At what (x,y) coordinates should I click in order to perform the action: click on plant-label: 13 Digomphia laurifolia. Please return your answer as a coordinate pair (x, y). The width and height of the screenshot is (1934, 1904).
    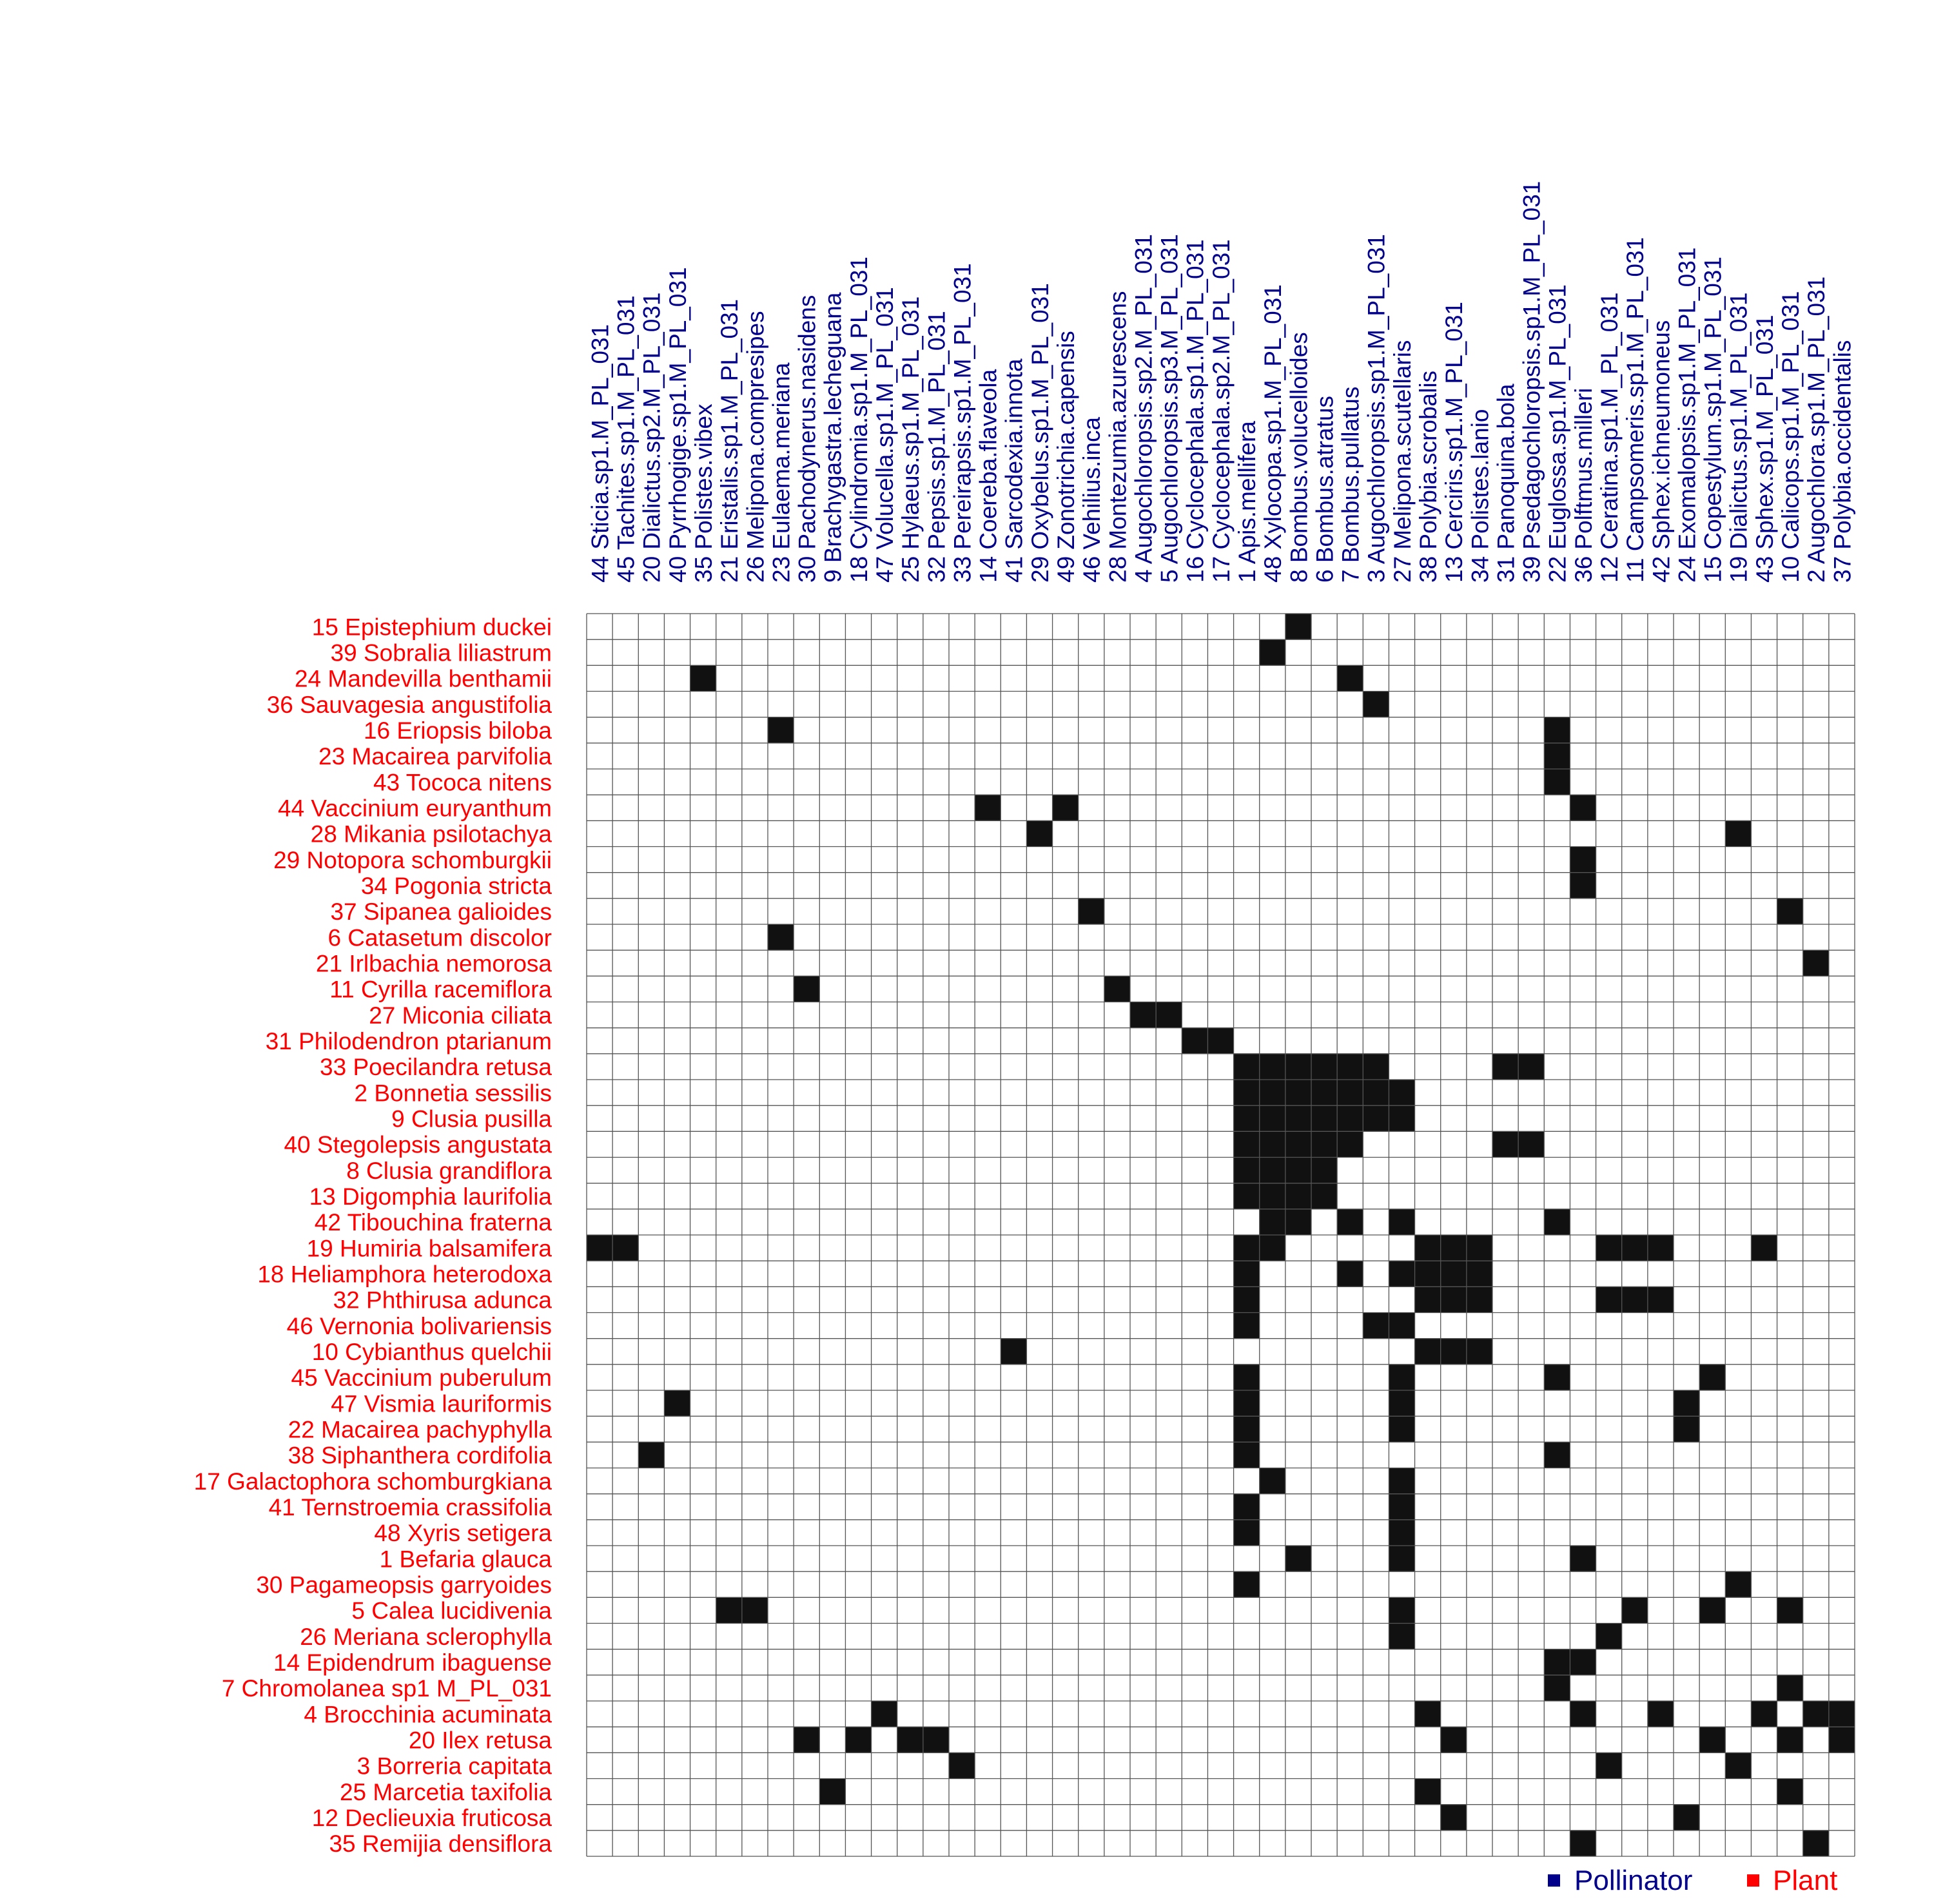
    Looking at the image, I should click on (431, 1196).